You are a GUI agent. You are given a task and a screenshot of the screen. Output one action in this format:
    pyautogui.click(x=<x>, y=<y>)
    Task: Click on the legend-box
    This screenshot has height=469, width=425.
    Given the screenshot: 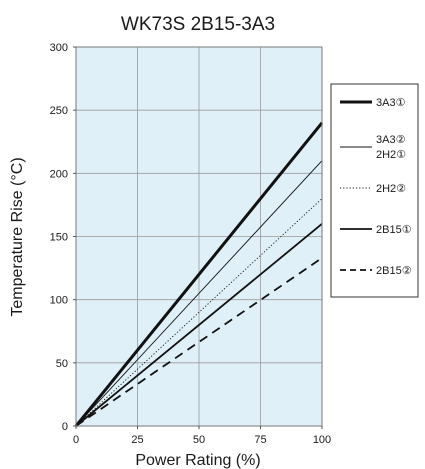 What is the action you would take?
    pyautogui.click(x=374, y=190)
    